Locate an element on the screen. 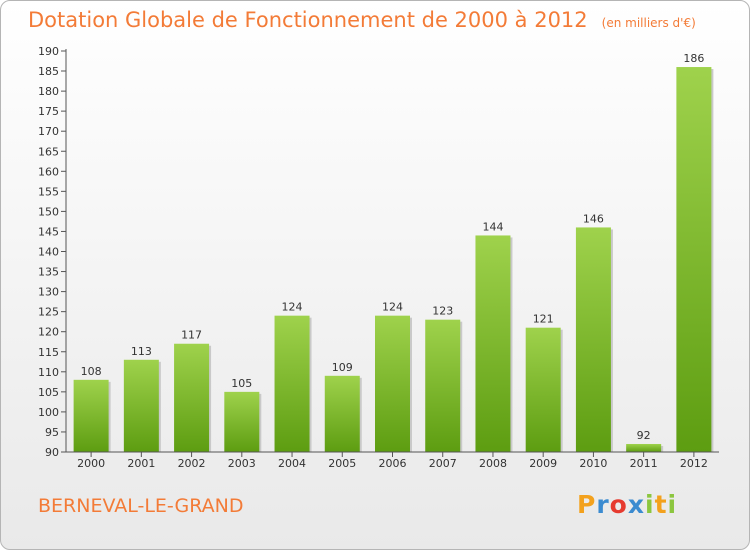 The image size is (750, 550). x-tick: 2009 is located at coordinates (543, 461).